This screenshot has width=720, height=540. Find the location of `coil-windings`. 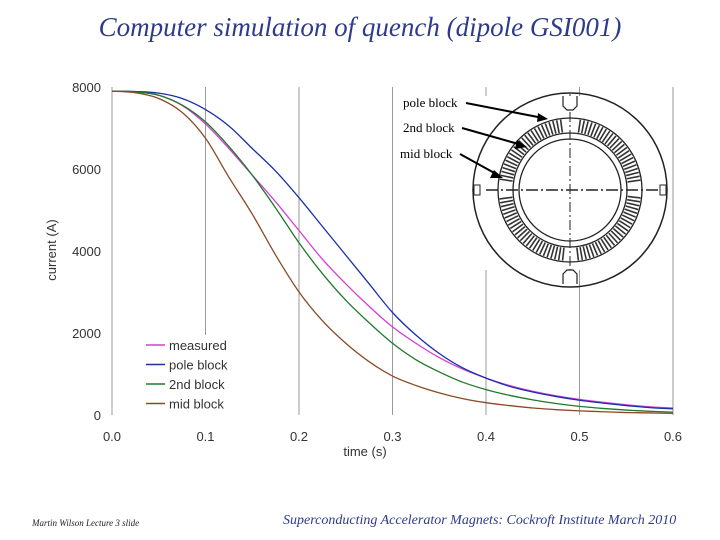

coil-windings is located at coordinates (570, 190).